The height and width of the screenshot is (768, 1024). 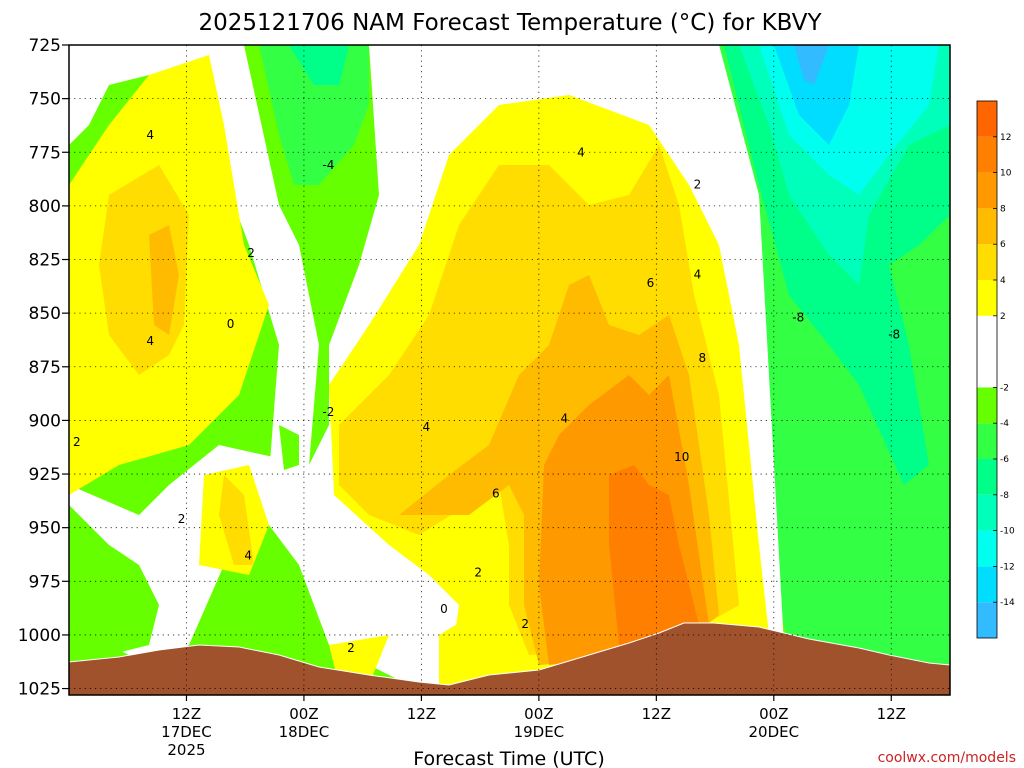 I want to click on colorbar-tick-label: 12, so click(x=1005, y=138).